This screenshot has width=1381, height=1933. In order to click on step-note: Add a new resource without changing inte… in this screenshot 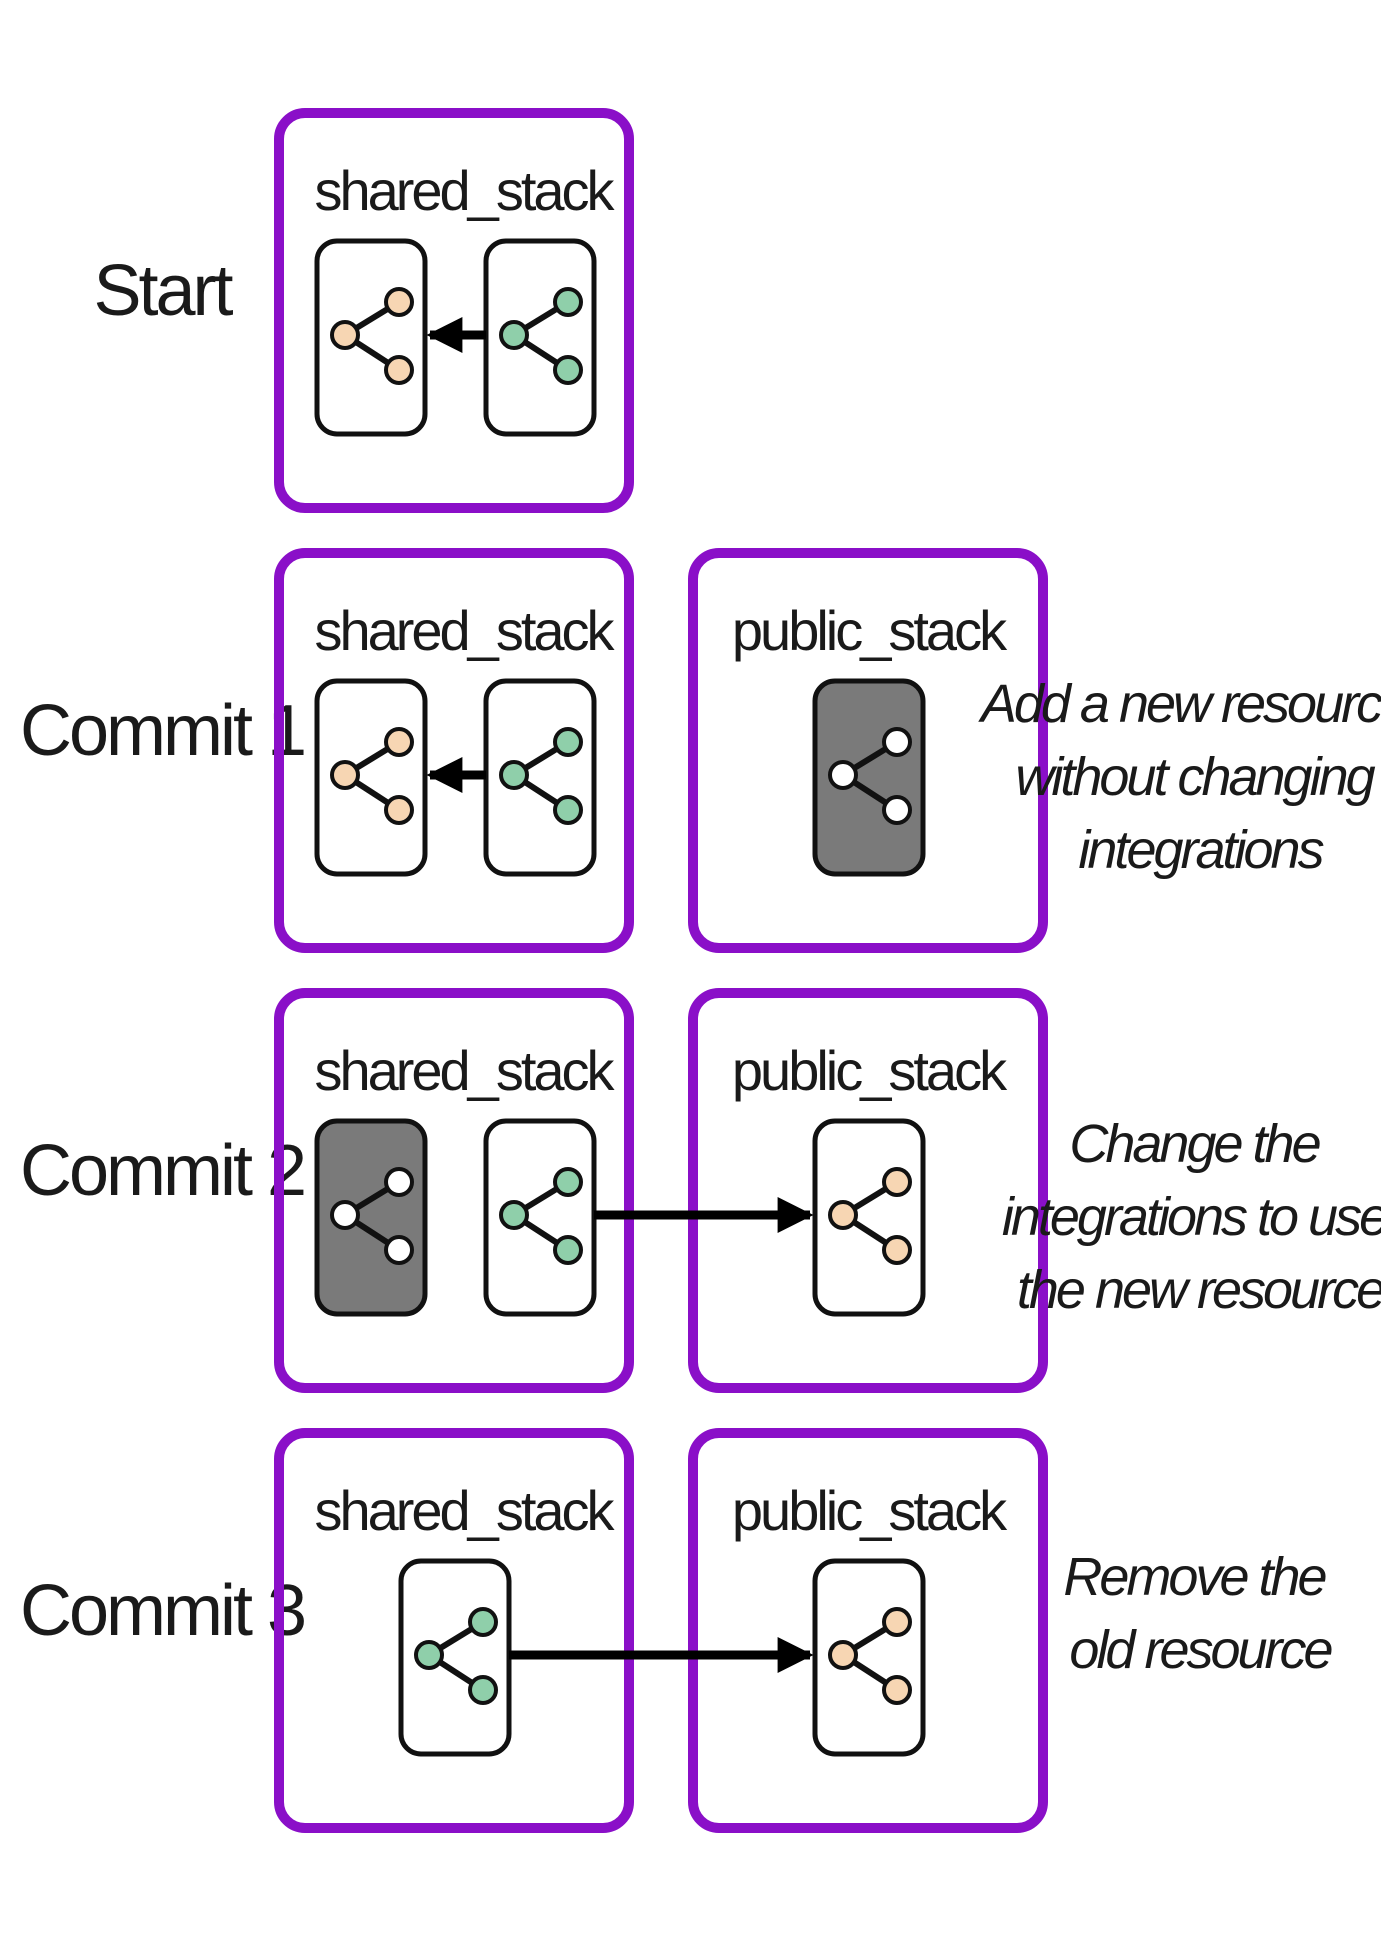, I will do `click(1179, 777)`.